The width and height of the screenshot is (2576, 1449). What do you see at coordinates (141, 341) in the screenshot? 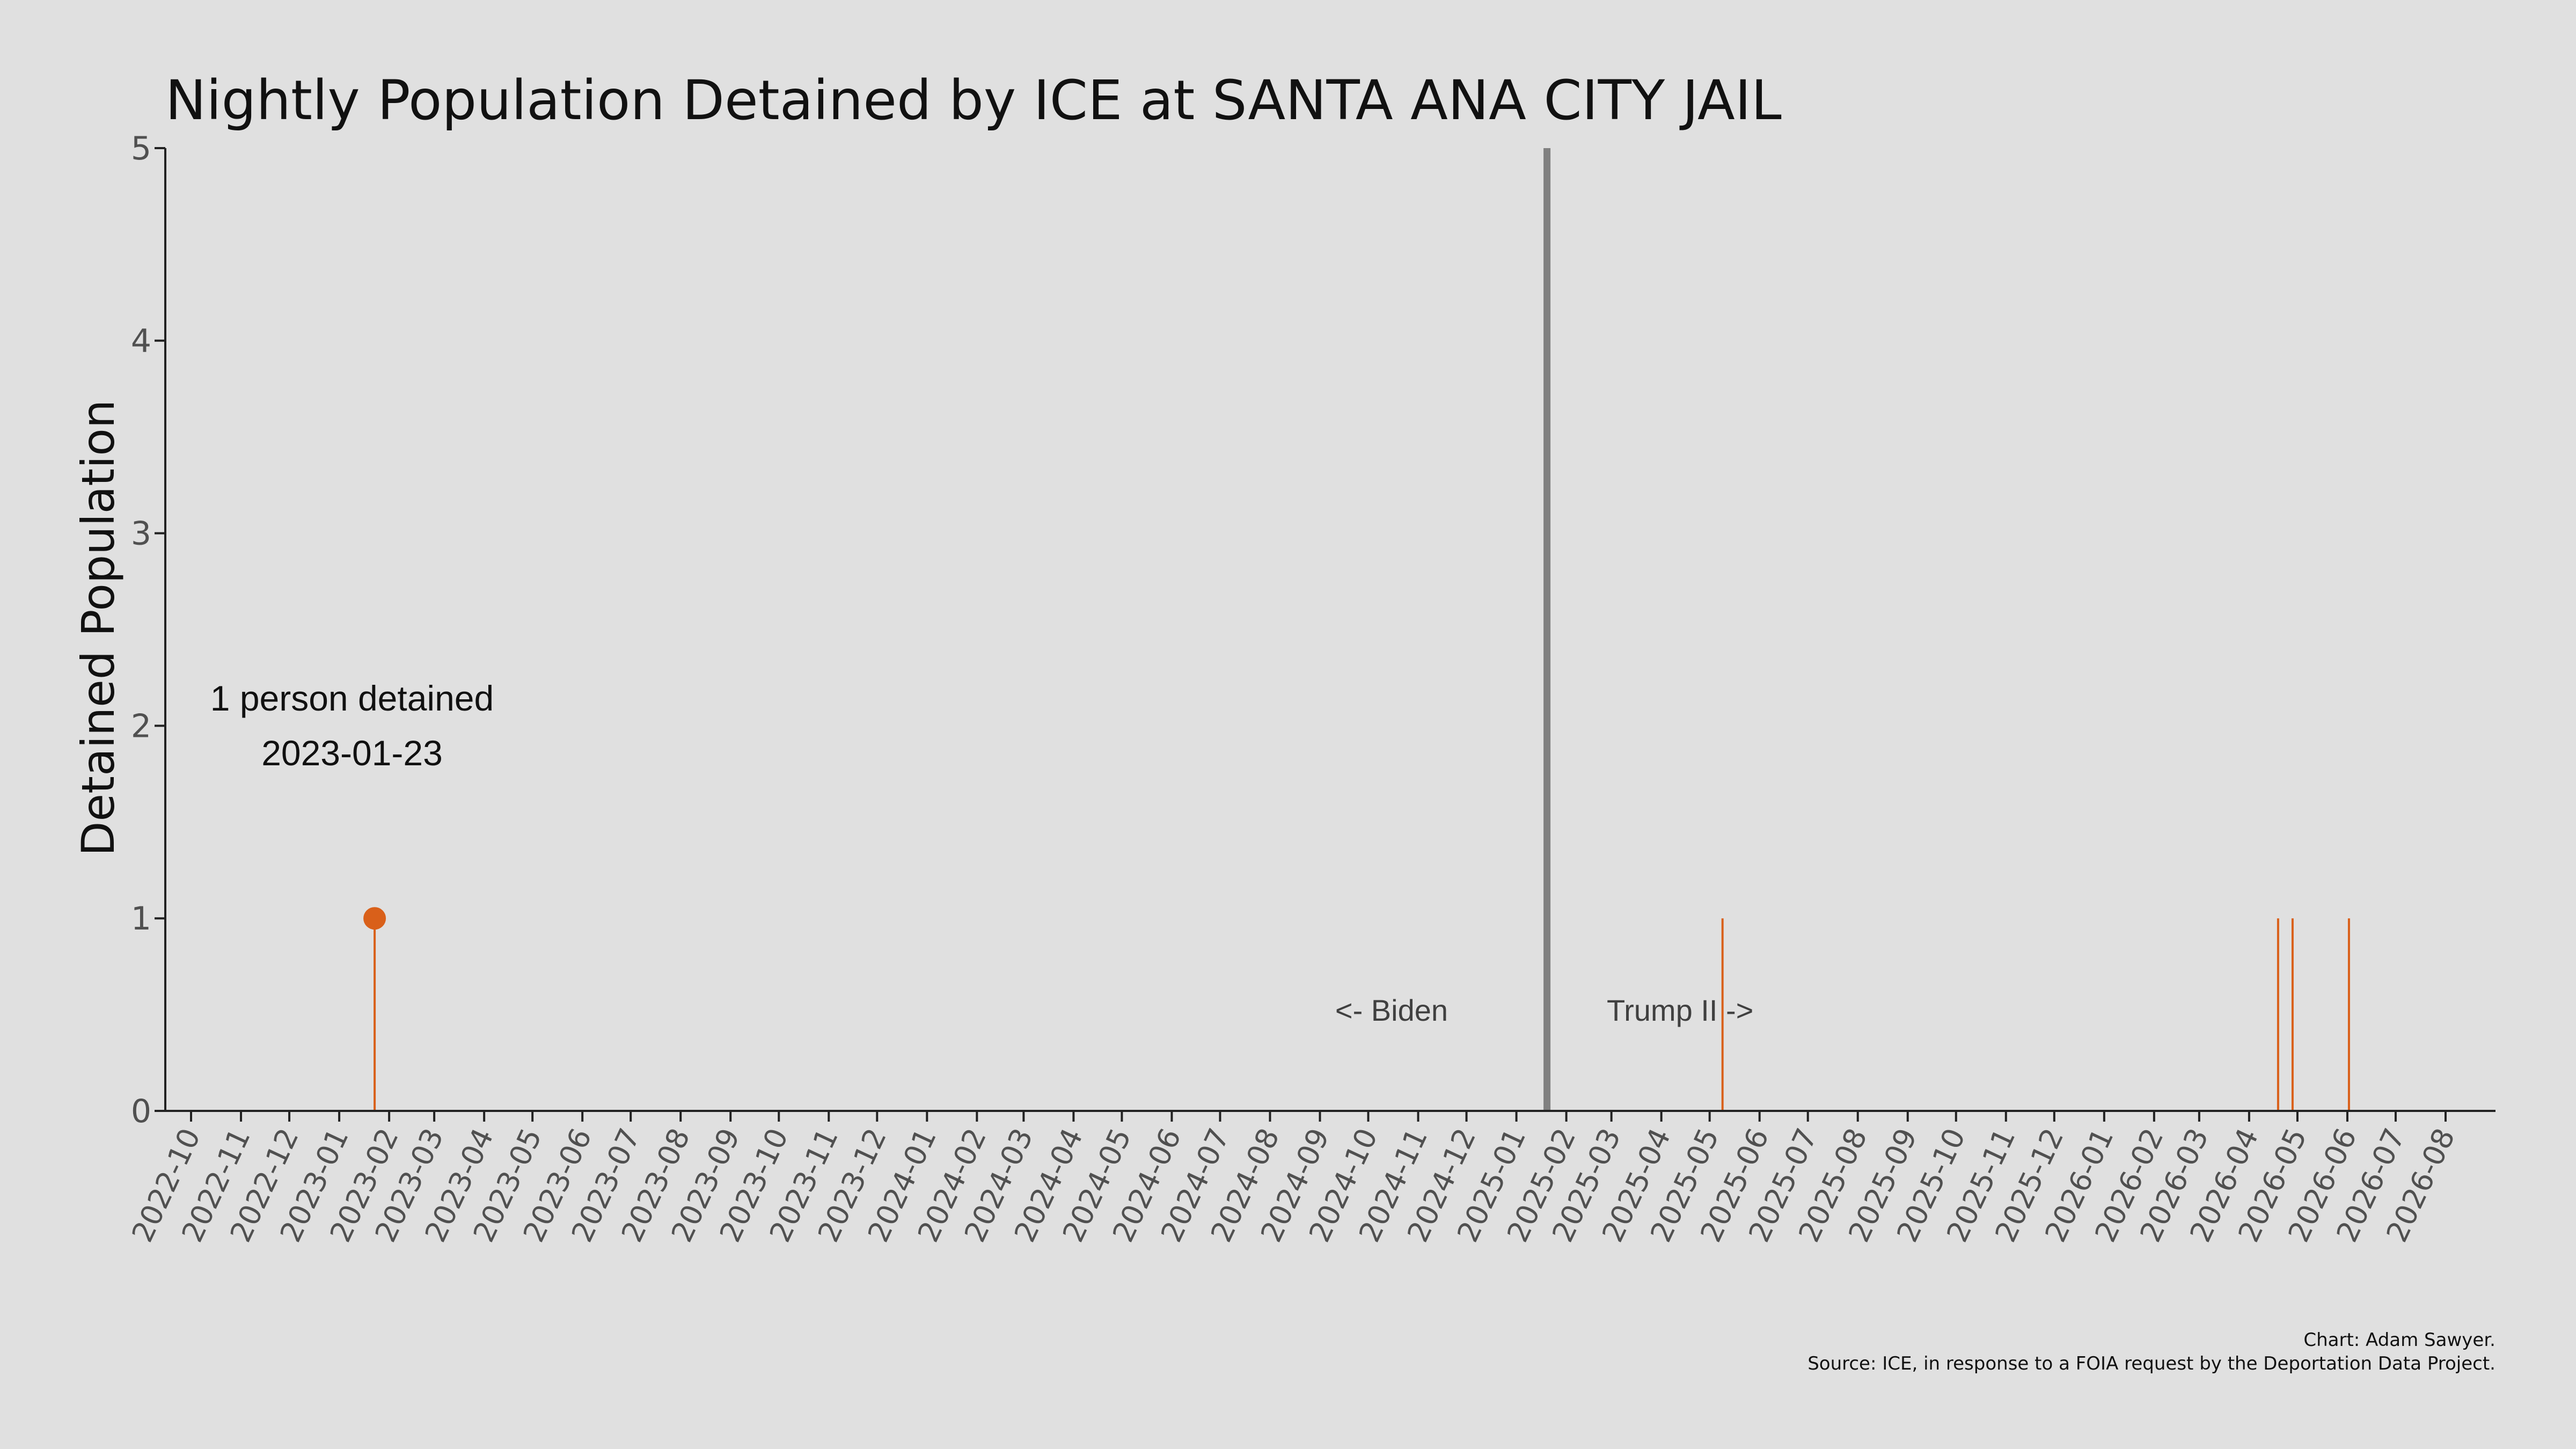
I see `y-tick-label: 4` at bounding box center [141, 341].